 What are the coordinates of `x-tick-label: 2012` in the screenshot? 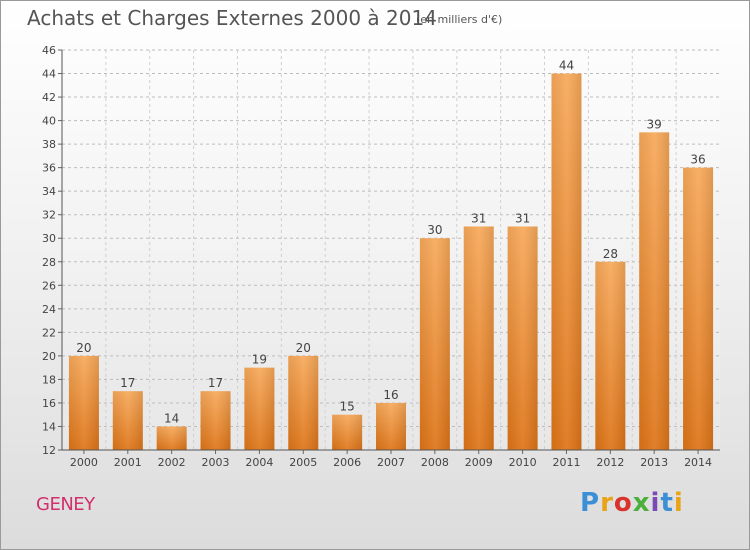 It's located at (610, 462).